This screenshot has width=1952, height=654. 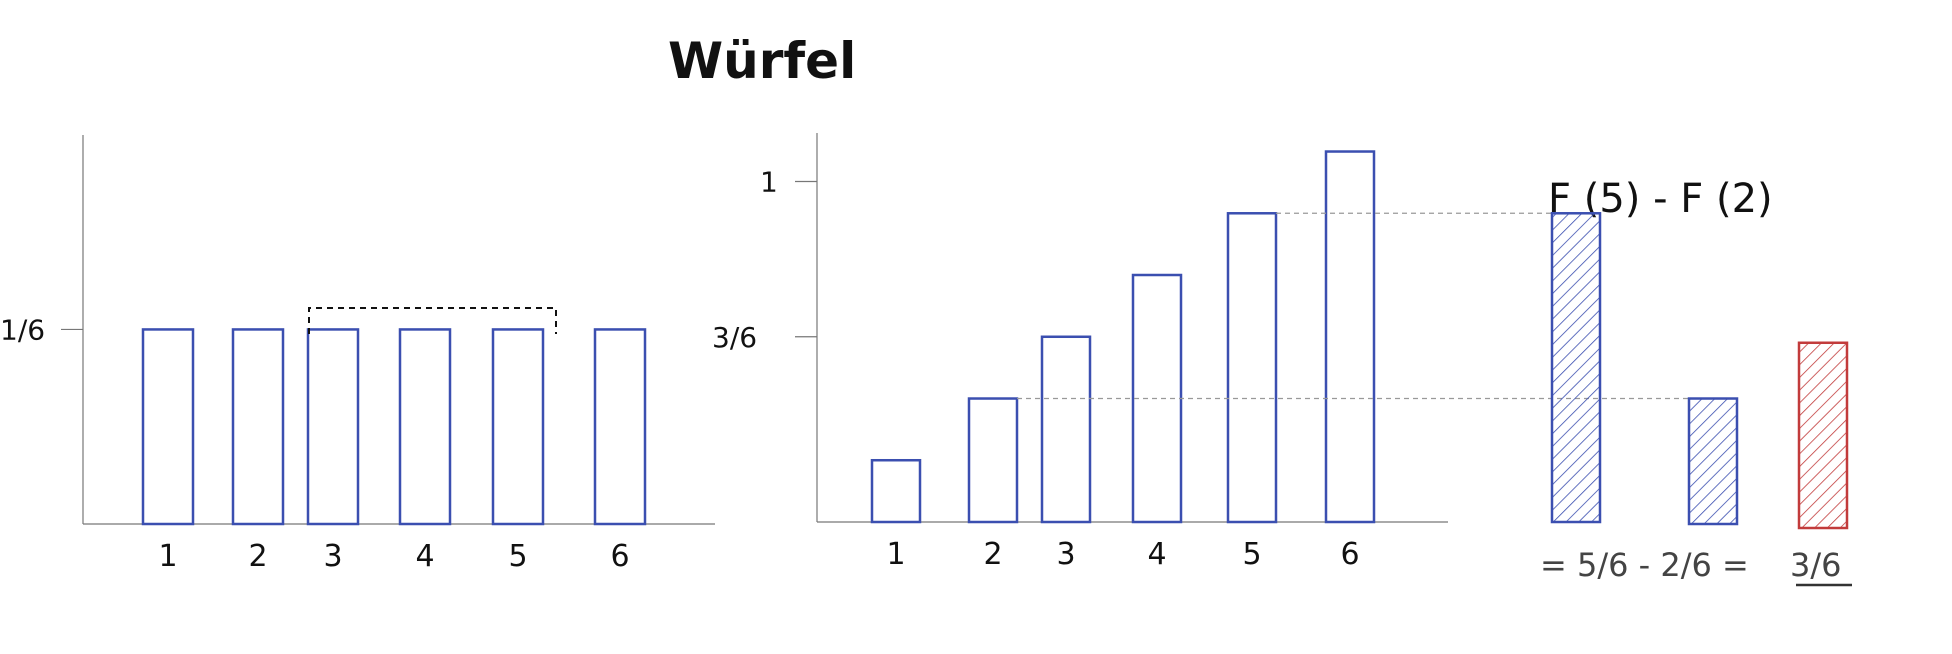 What do you see at coordinates (1823, 435) in the screenshot?
I see `difference-bar` at bounding box center [1823, 435].